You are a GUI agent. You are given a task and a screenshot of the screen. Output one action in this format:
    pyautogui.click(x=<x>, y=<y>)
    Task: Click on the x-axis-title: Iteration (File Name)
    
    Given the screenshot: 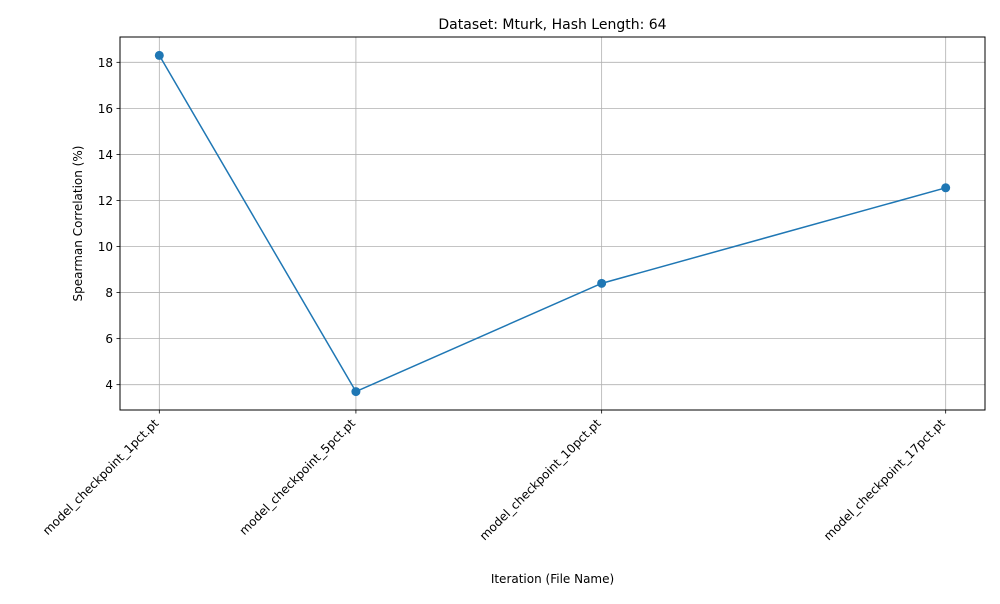 What is the action you would take?
    pyautogui.click(x=552, y=579)
    